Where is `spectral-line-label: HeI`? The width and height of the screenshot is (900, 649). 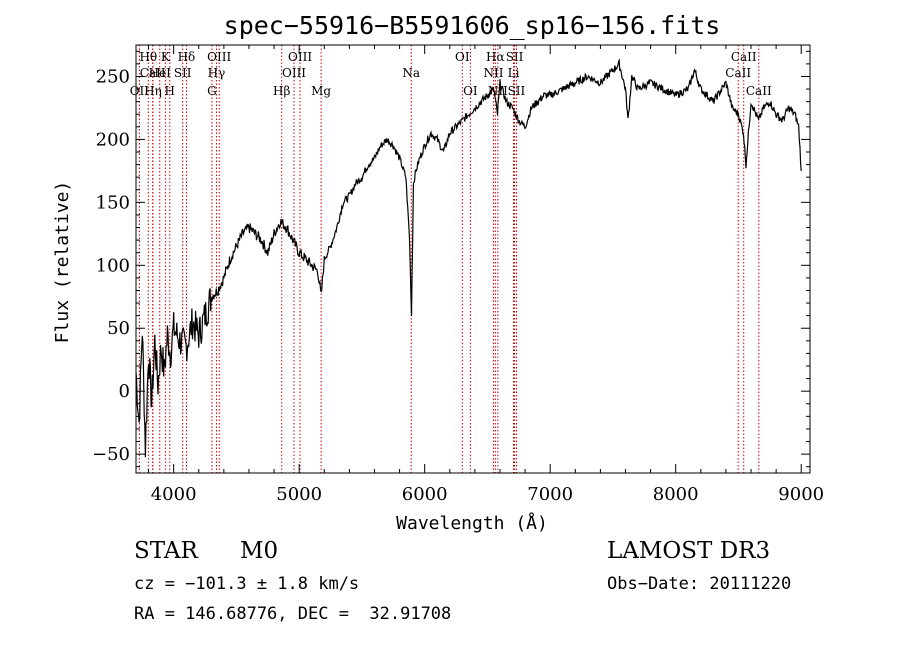 spectral-line-label: HeI is located at coordinates (160, 73).